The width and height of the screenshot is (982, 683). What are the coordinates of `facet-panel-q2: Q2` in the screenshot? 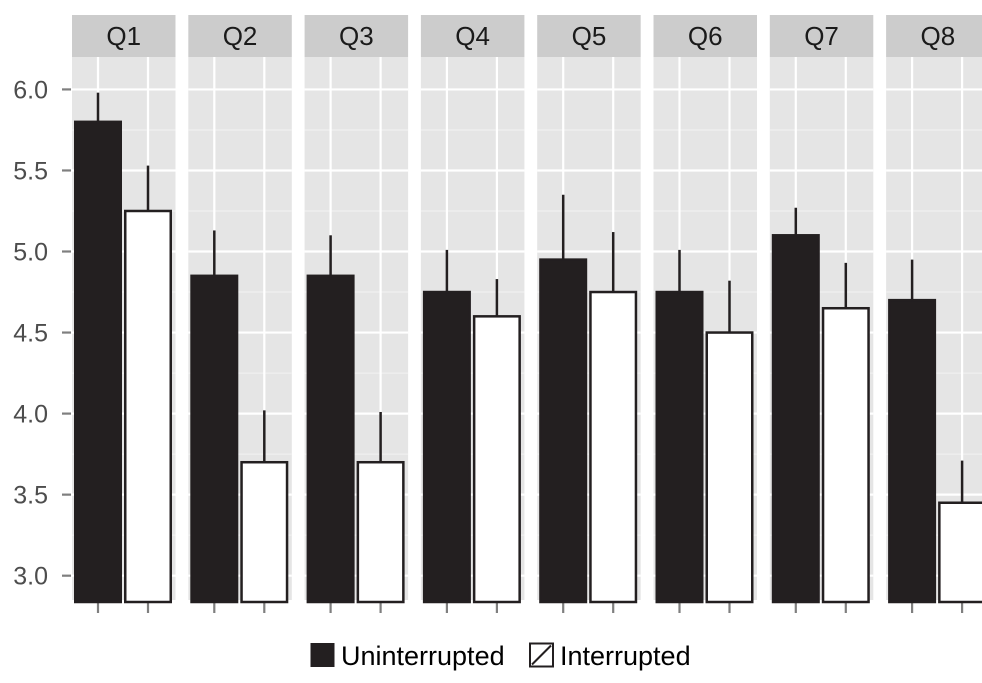 It's located at (240, 314).